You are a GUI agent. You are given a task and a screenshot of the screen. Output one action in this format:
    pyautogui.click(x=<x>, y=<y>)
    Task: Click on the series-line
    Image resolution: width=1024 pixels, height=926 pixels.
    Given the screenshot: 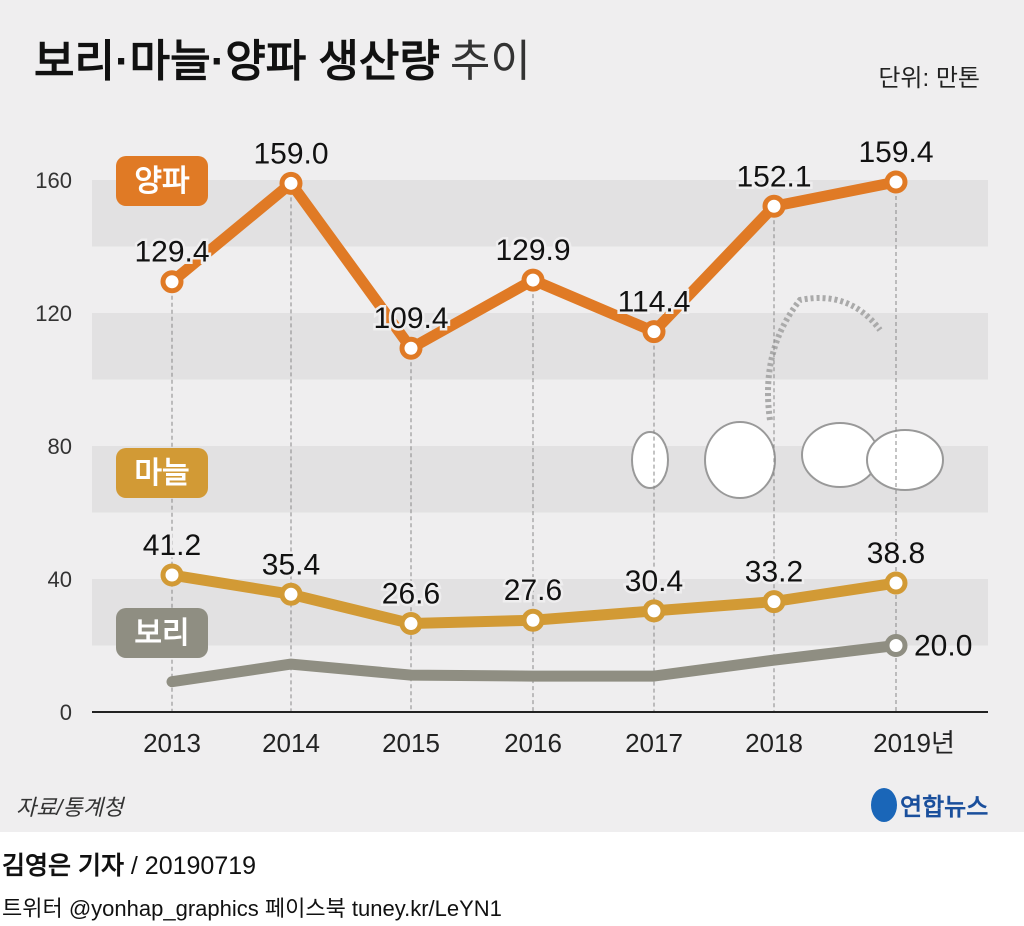 What is the action you would take?
    pyautogui.click(x=534, y=664)
    